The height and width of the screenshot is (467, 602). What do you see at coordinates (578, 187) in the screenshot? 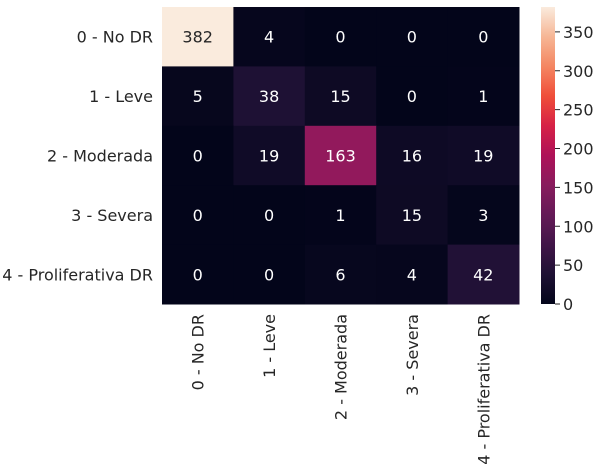
I see `colorbar-tick-label: 150` at bounding box center [578, 187].